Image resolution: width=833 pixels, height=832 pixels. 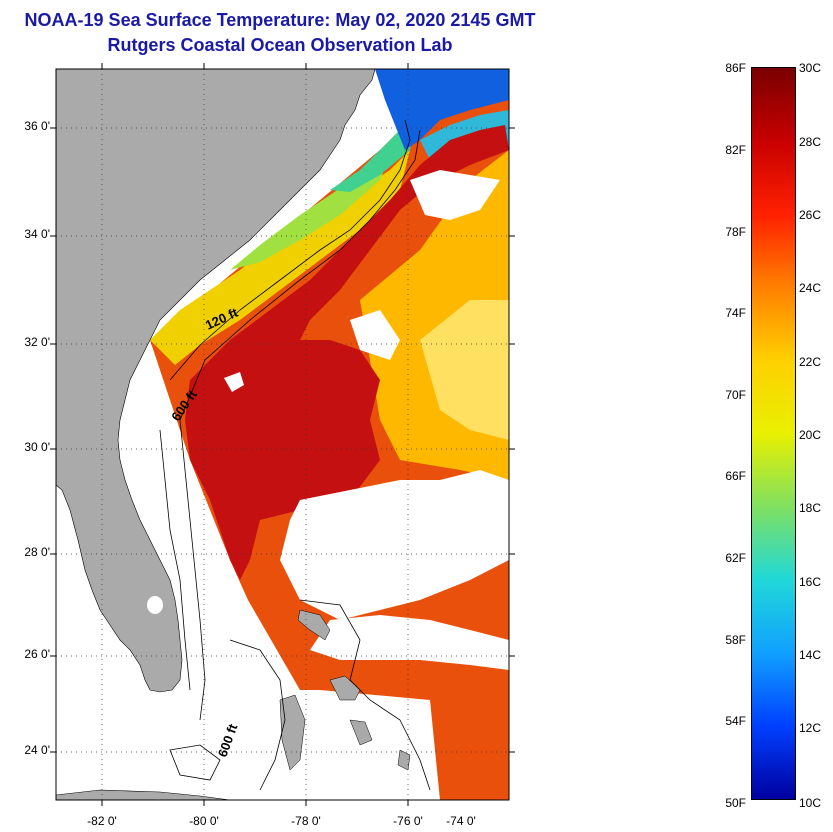 I want to click on lon-label: -82 0', so click(x=102, y=821).